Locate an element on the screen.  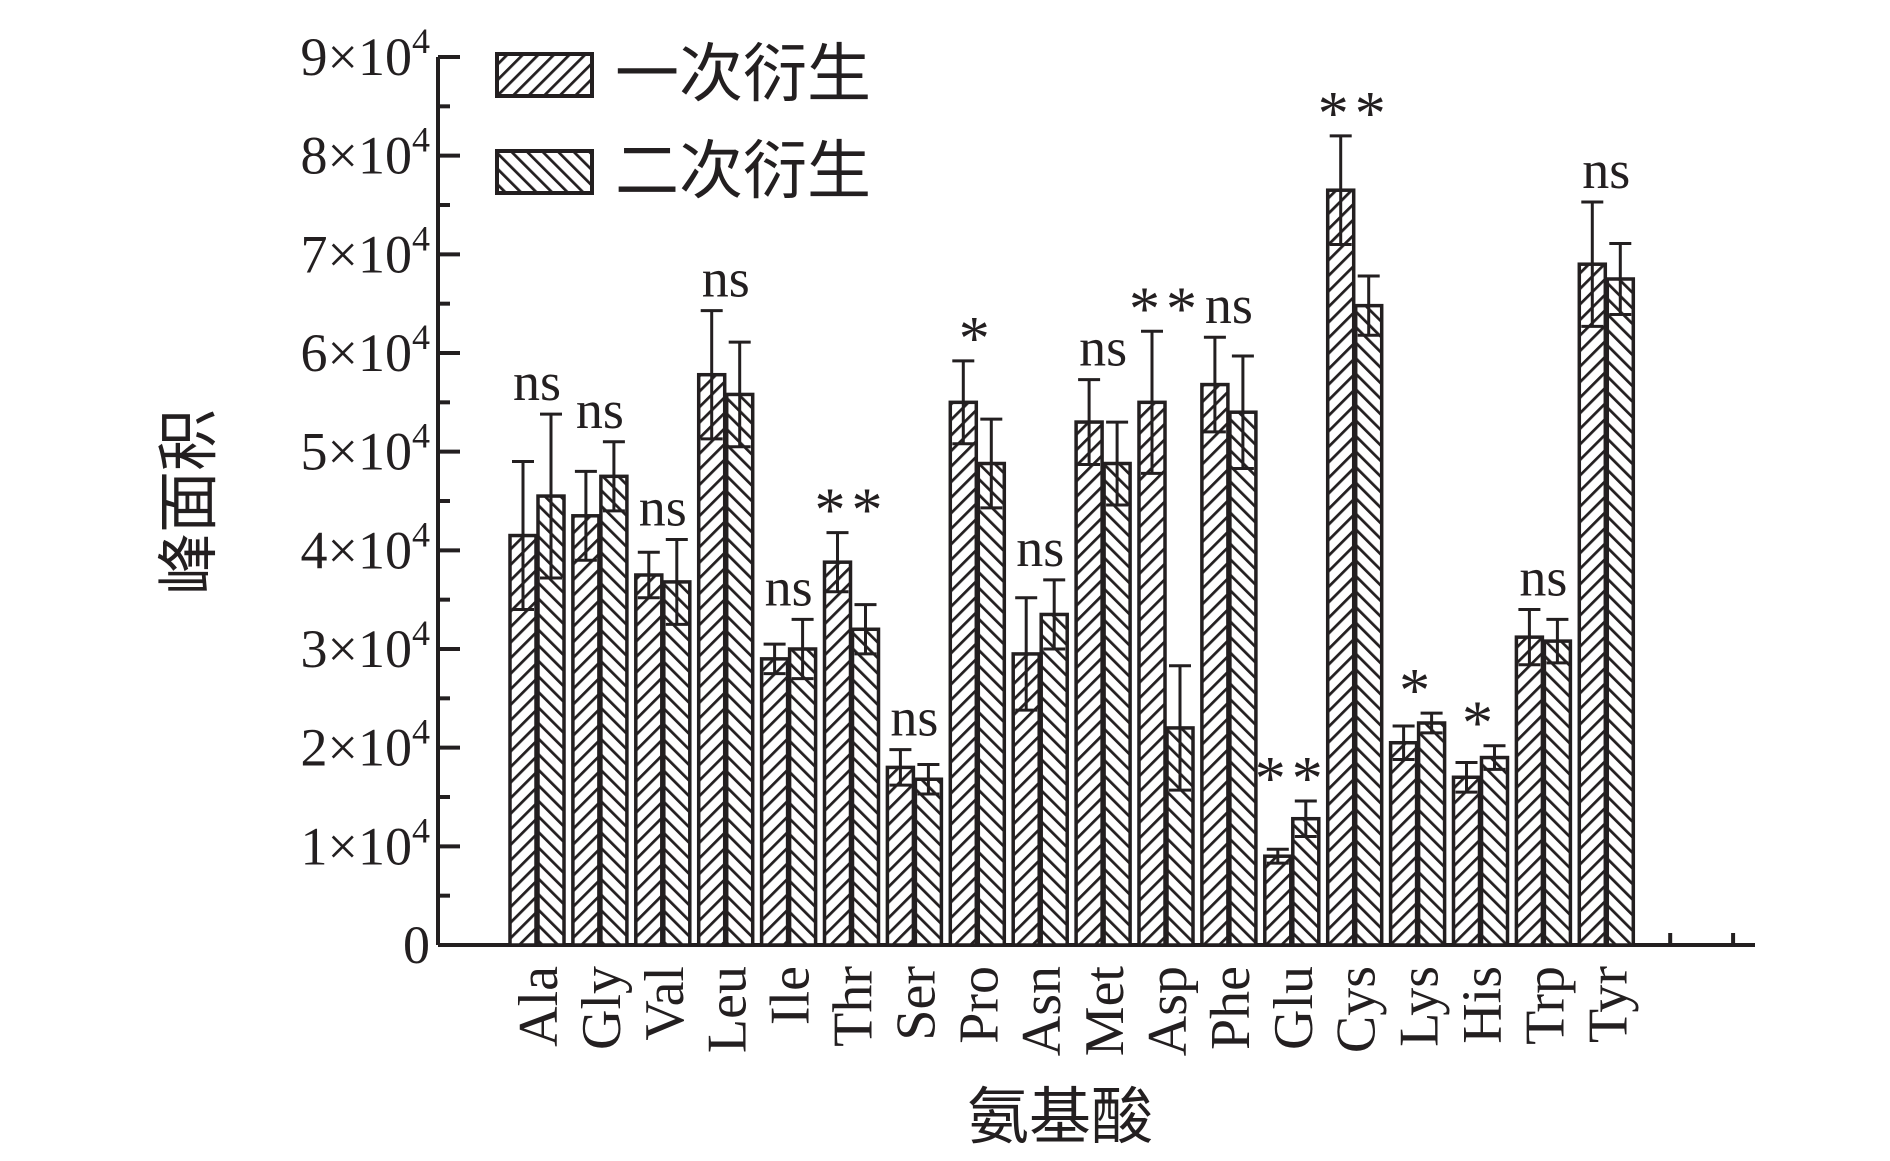
significance-label-Tyr: ns is located at coordinates (1606, 170).